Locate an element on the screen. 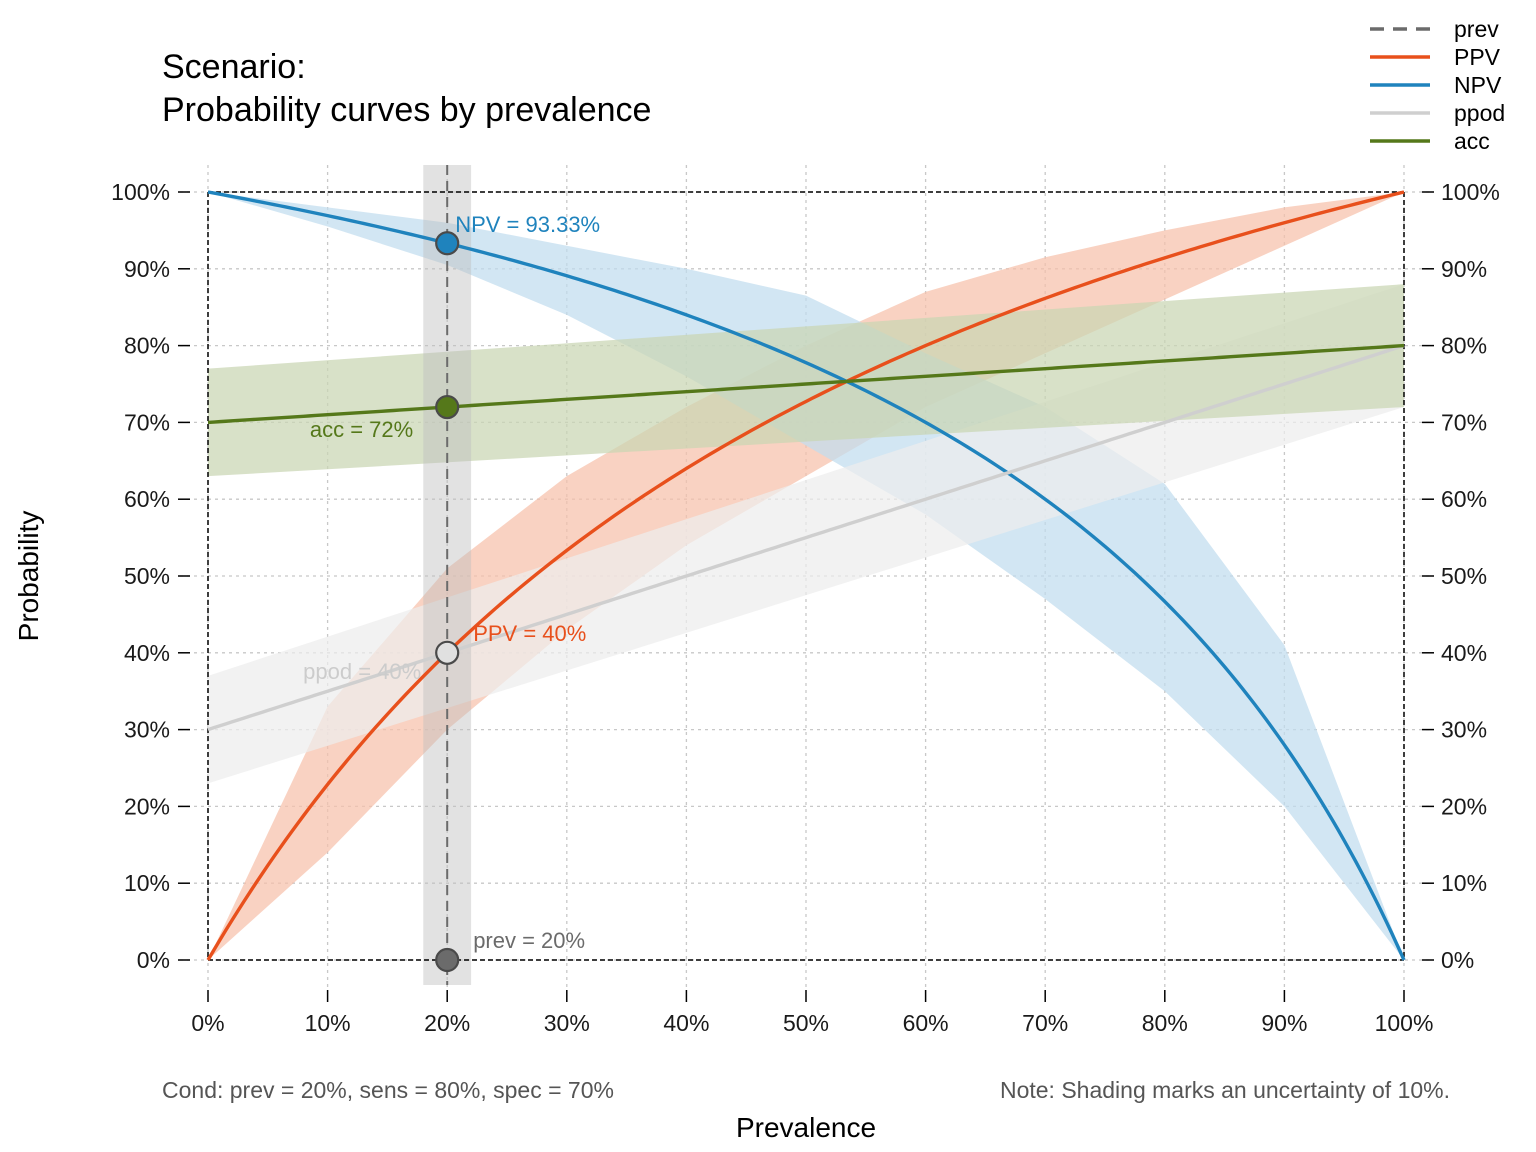  y-tick-label-left: 10% is located at coordinates (147, 883).